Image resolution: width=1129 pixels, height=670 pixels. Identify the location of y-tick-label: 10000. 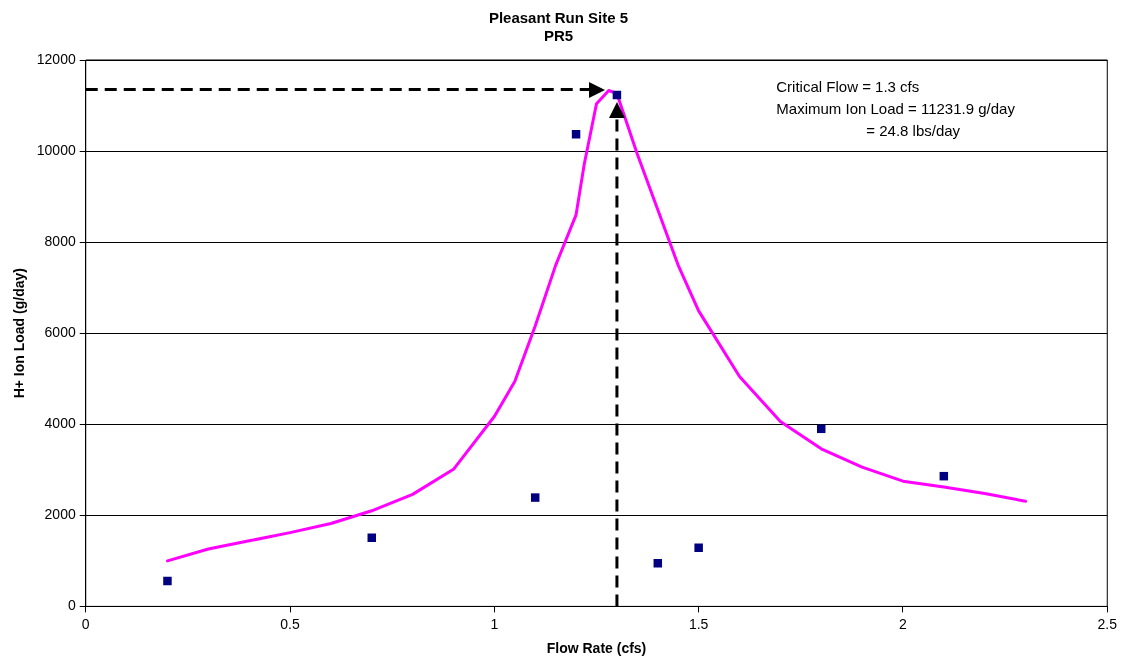
(56, 149).